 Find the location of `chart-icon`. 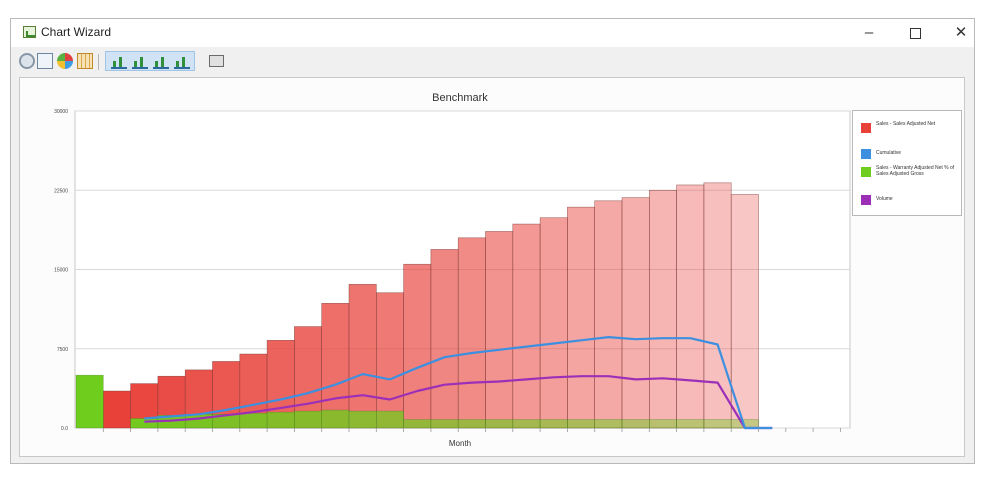

chart-icon is located at coordinates (45, 61).